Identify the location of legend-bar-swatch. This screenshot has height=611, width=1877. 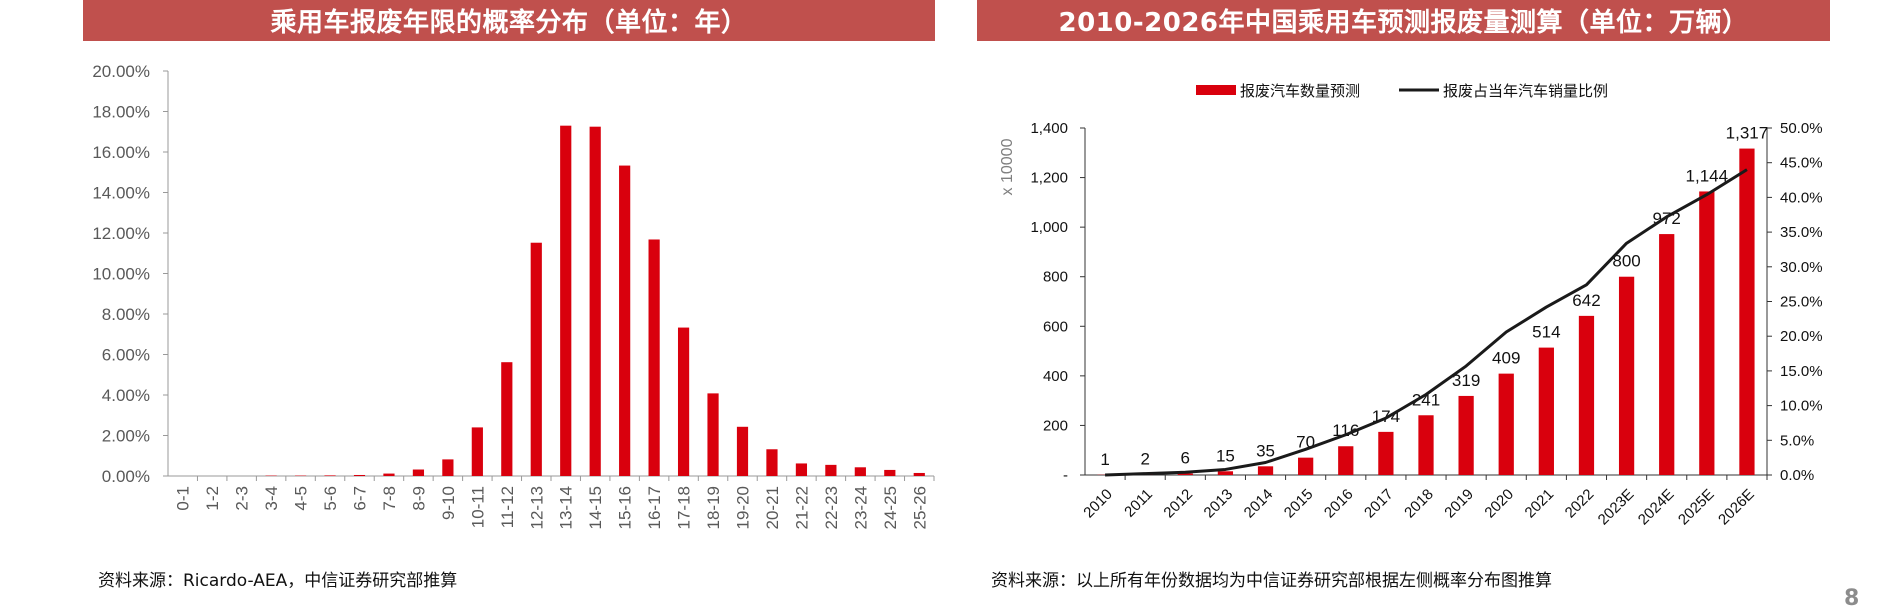
(1216, 90).